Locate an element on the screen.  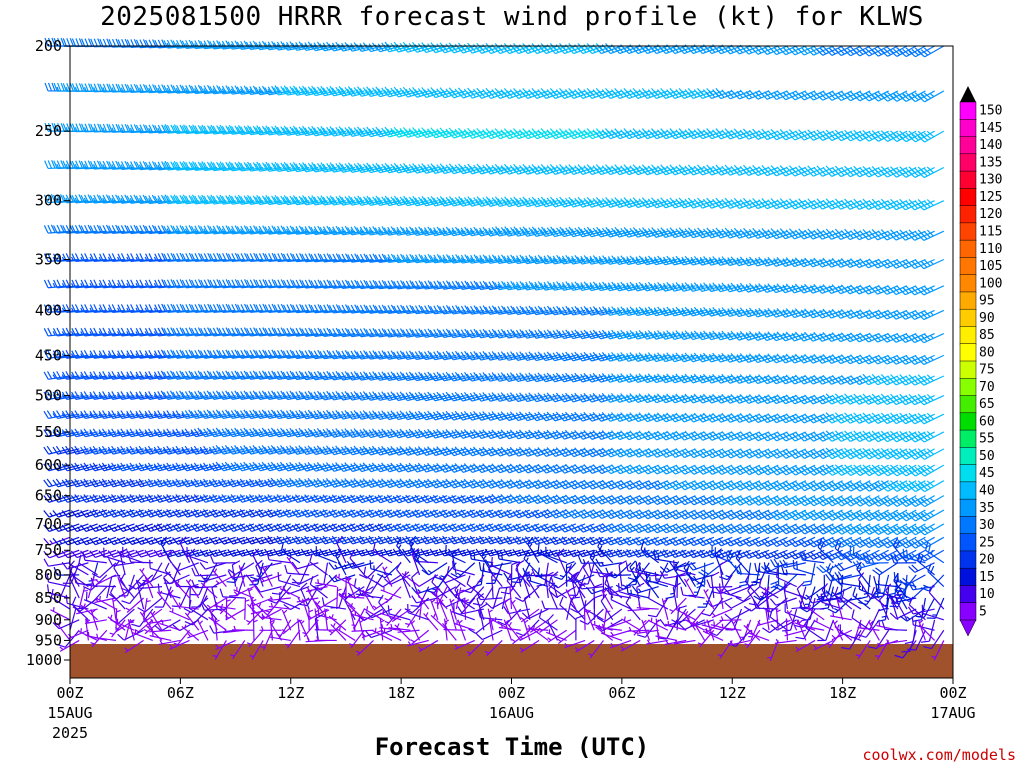
colorbar-label: 95 is located at coordinates (987, 301).